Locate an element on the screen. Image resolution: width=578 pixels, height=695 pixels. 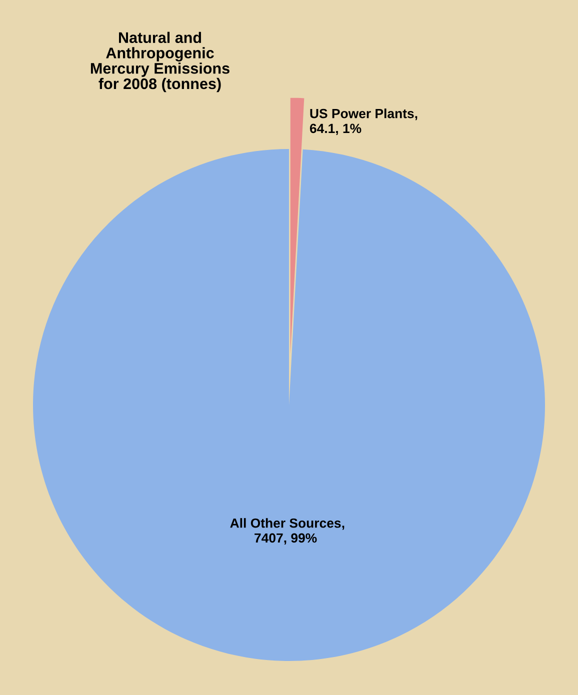
slice-label: US Power Plants is located at coordinates (362, 113).